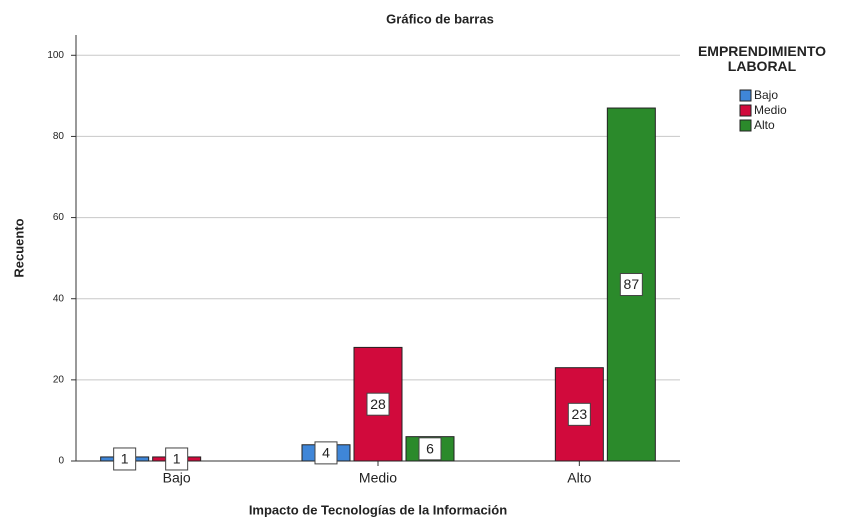  I want to click on x-tick-label: Bajo, so click(177, 478).